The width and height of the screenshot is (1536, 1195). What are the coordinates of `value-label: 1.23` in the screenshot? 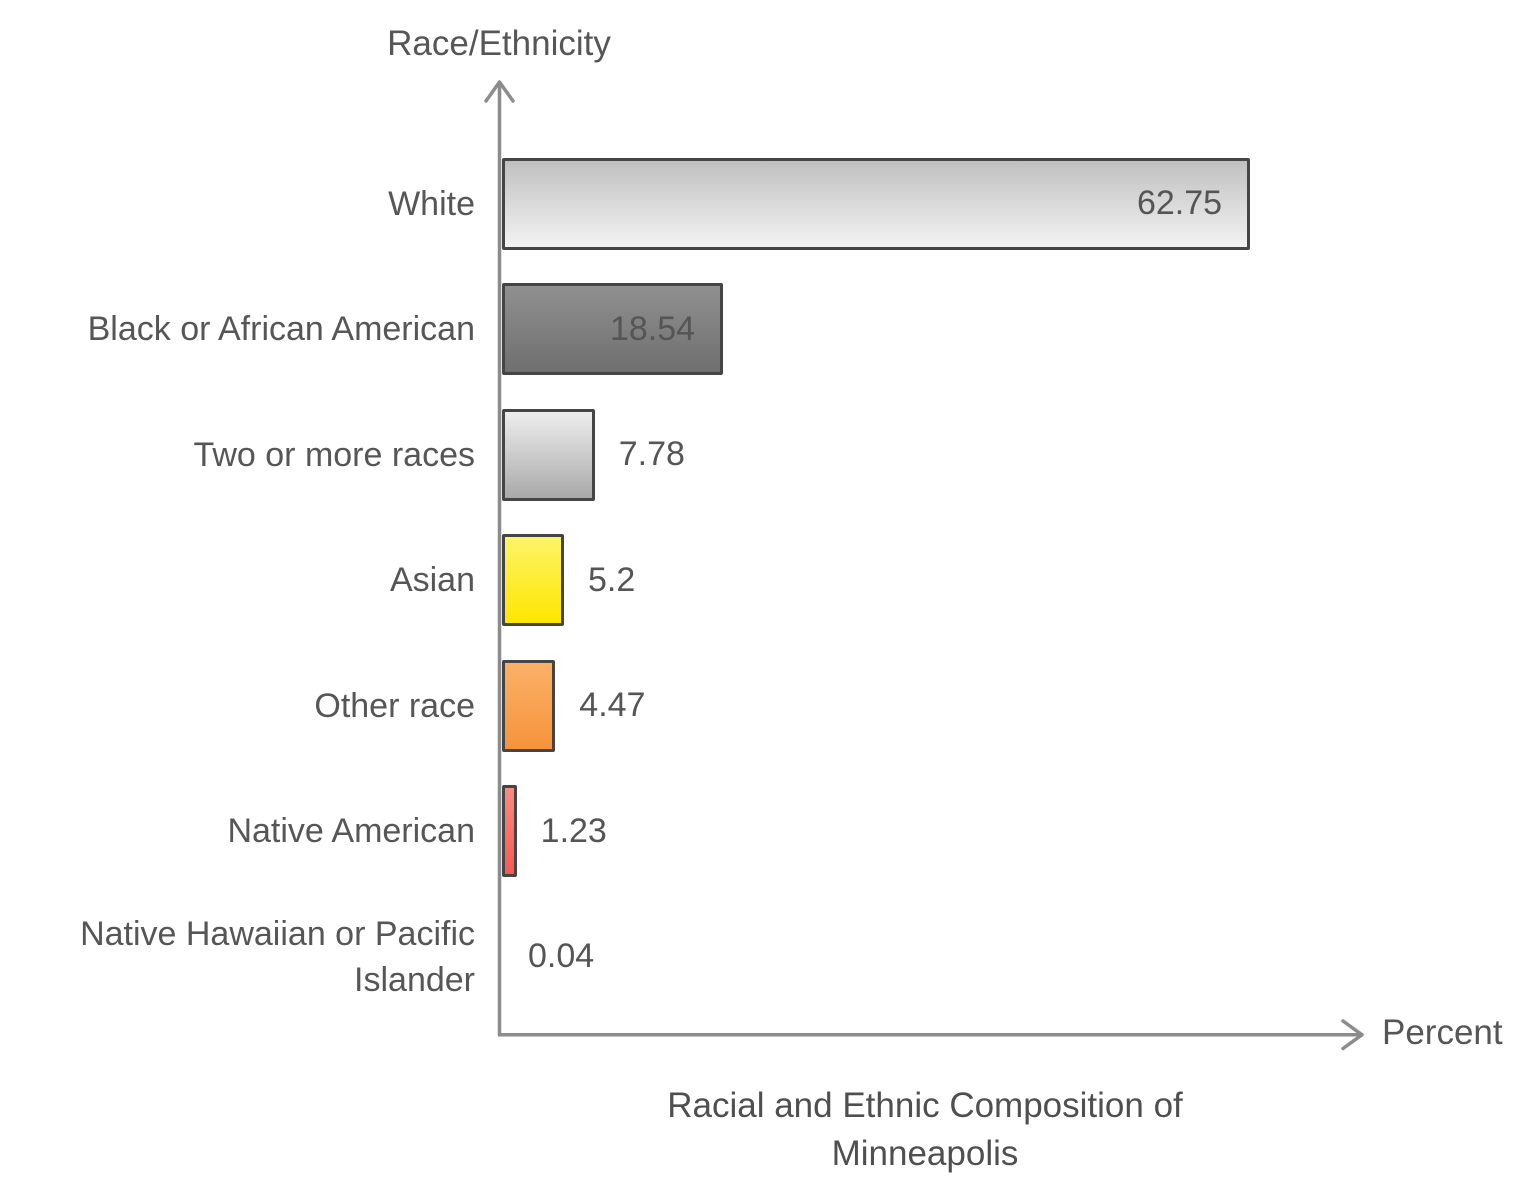 It's located at (573, 830).